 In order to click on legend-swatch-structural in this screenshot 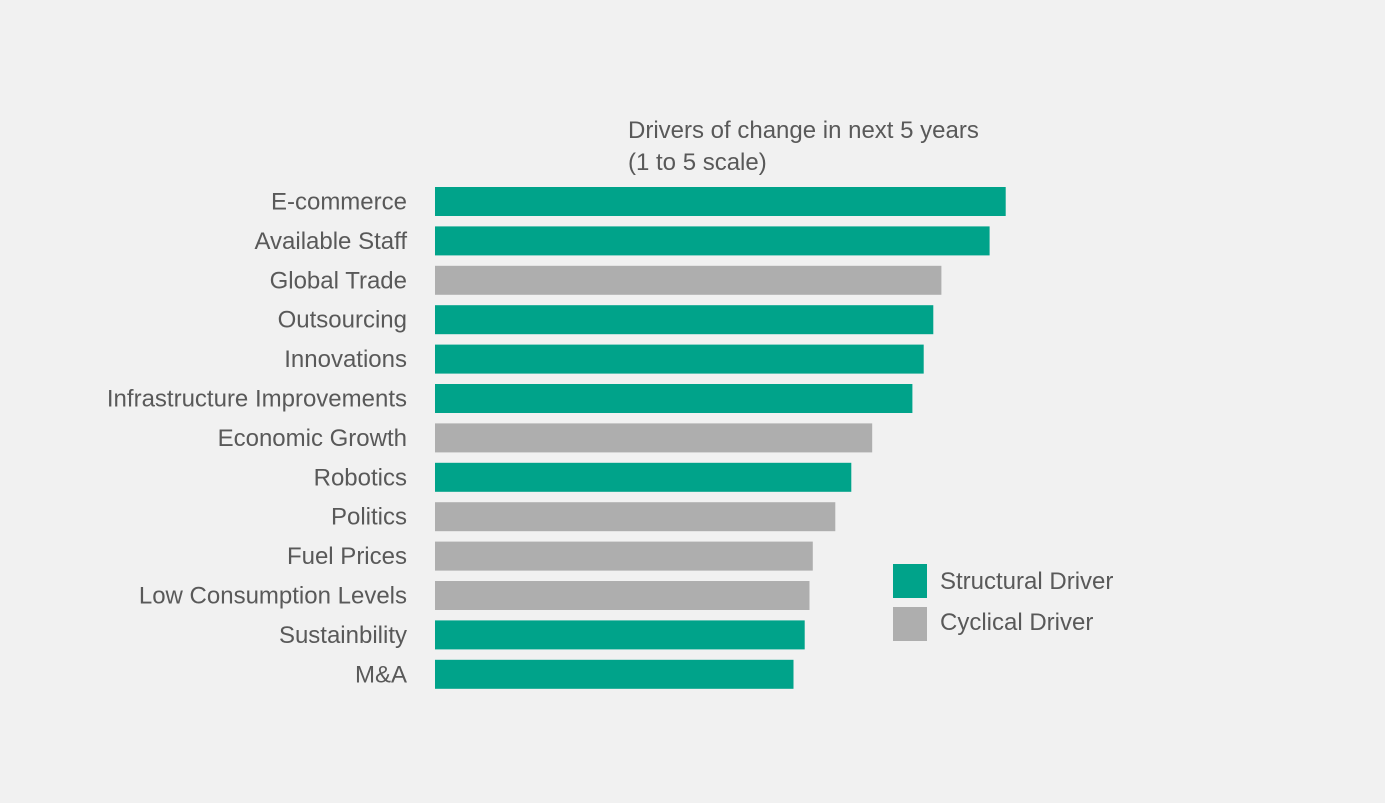, I will do `click(910, 581)`.